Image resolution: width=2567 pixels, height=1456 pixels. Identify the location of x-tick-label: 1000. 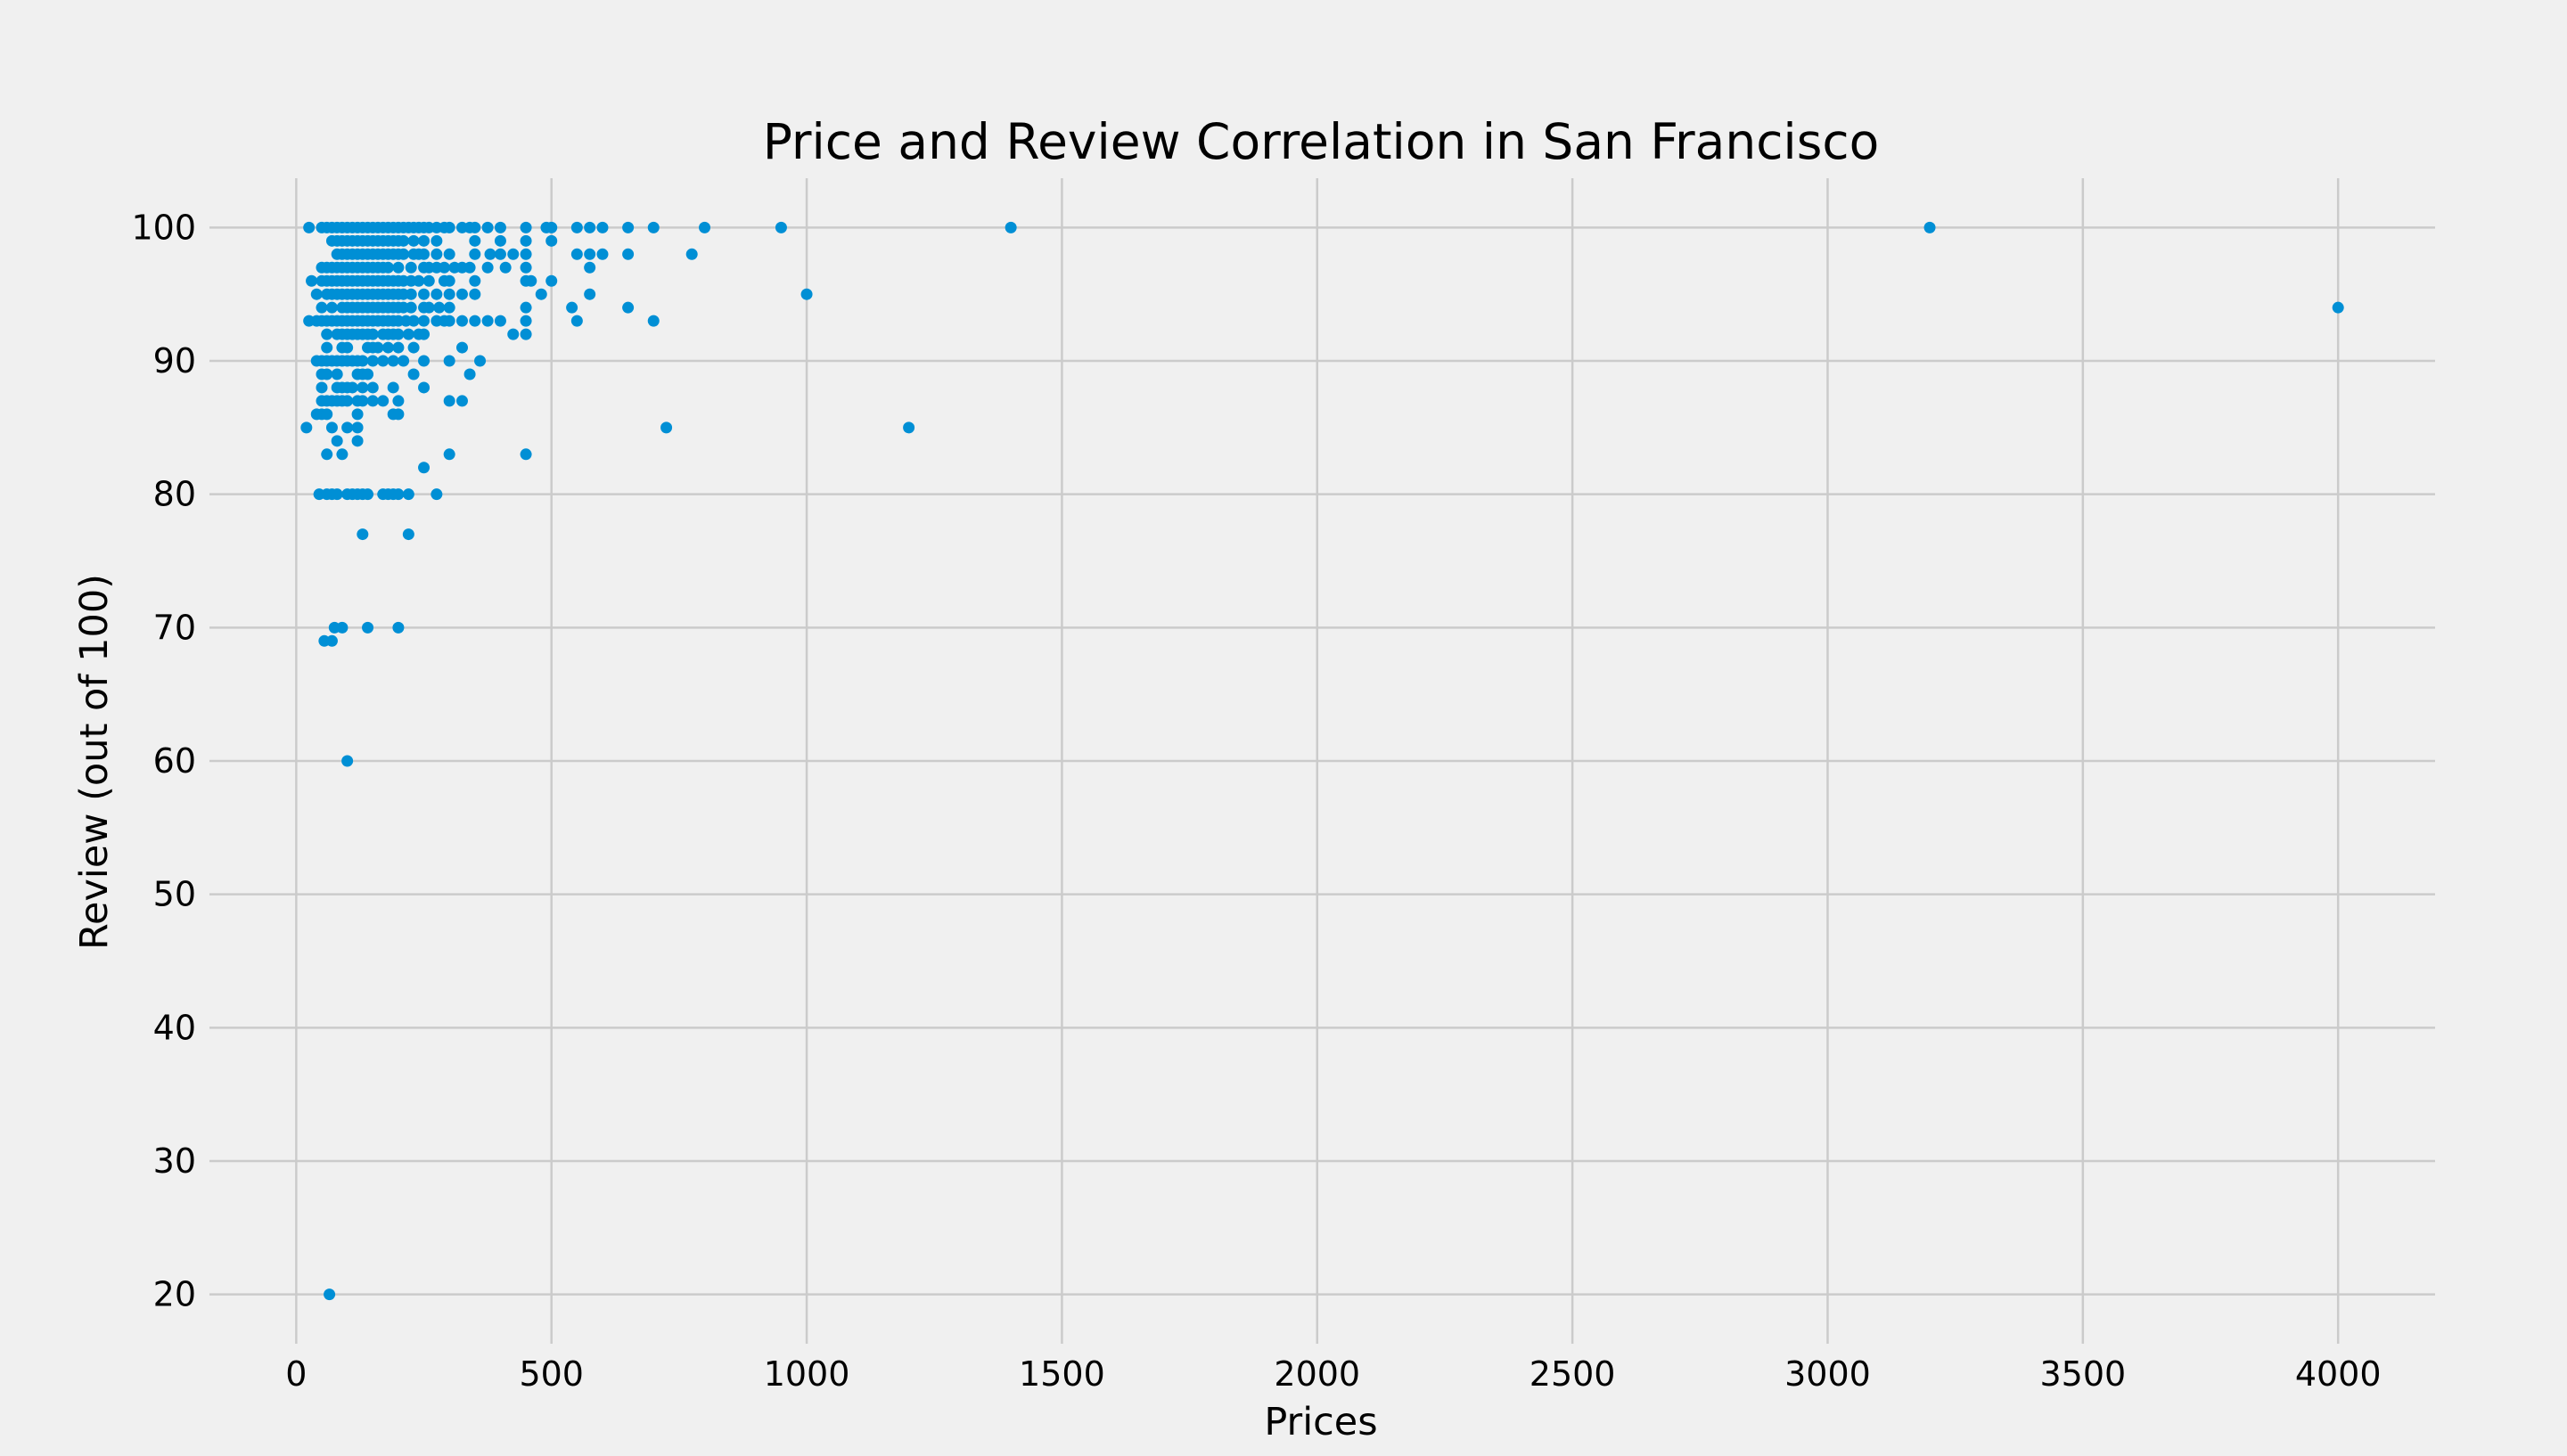
(807, 1374).